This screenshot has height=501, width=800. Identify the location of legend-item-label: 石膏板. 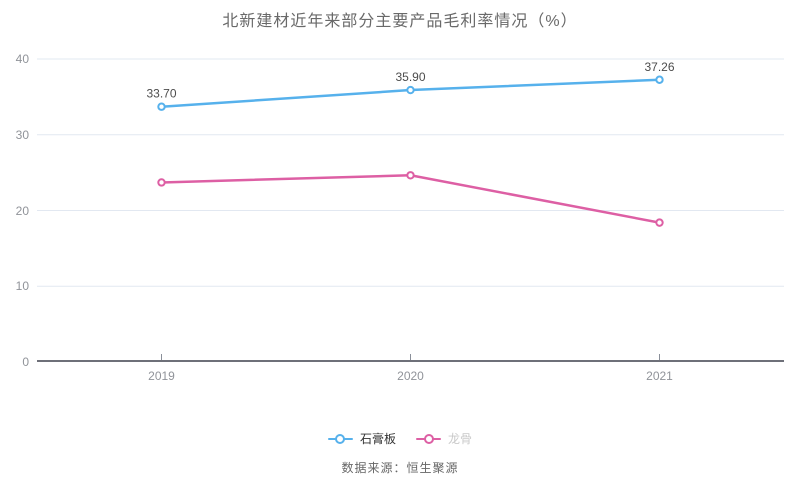
(377, 438).